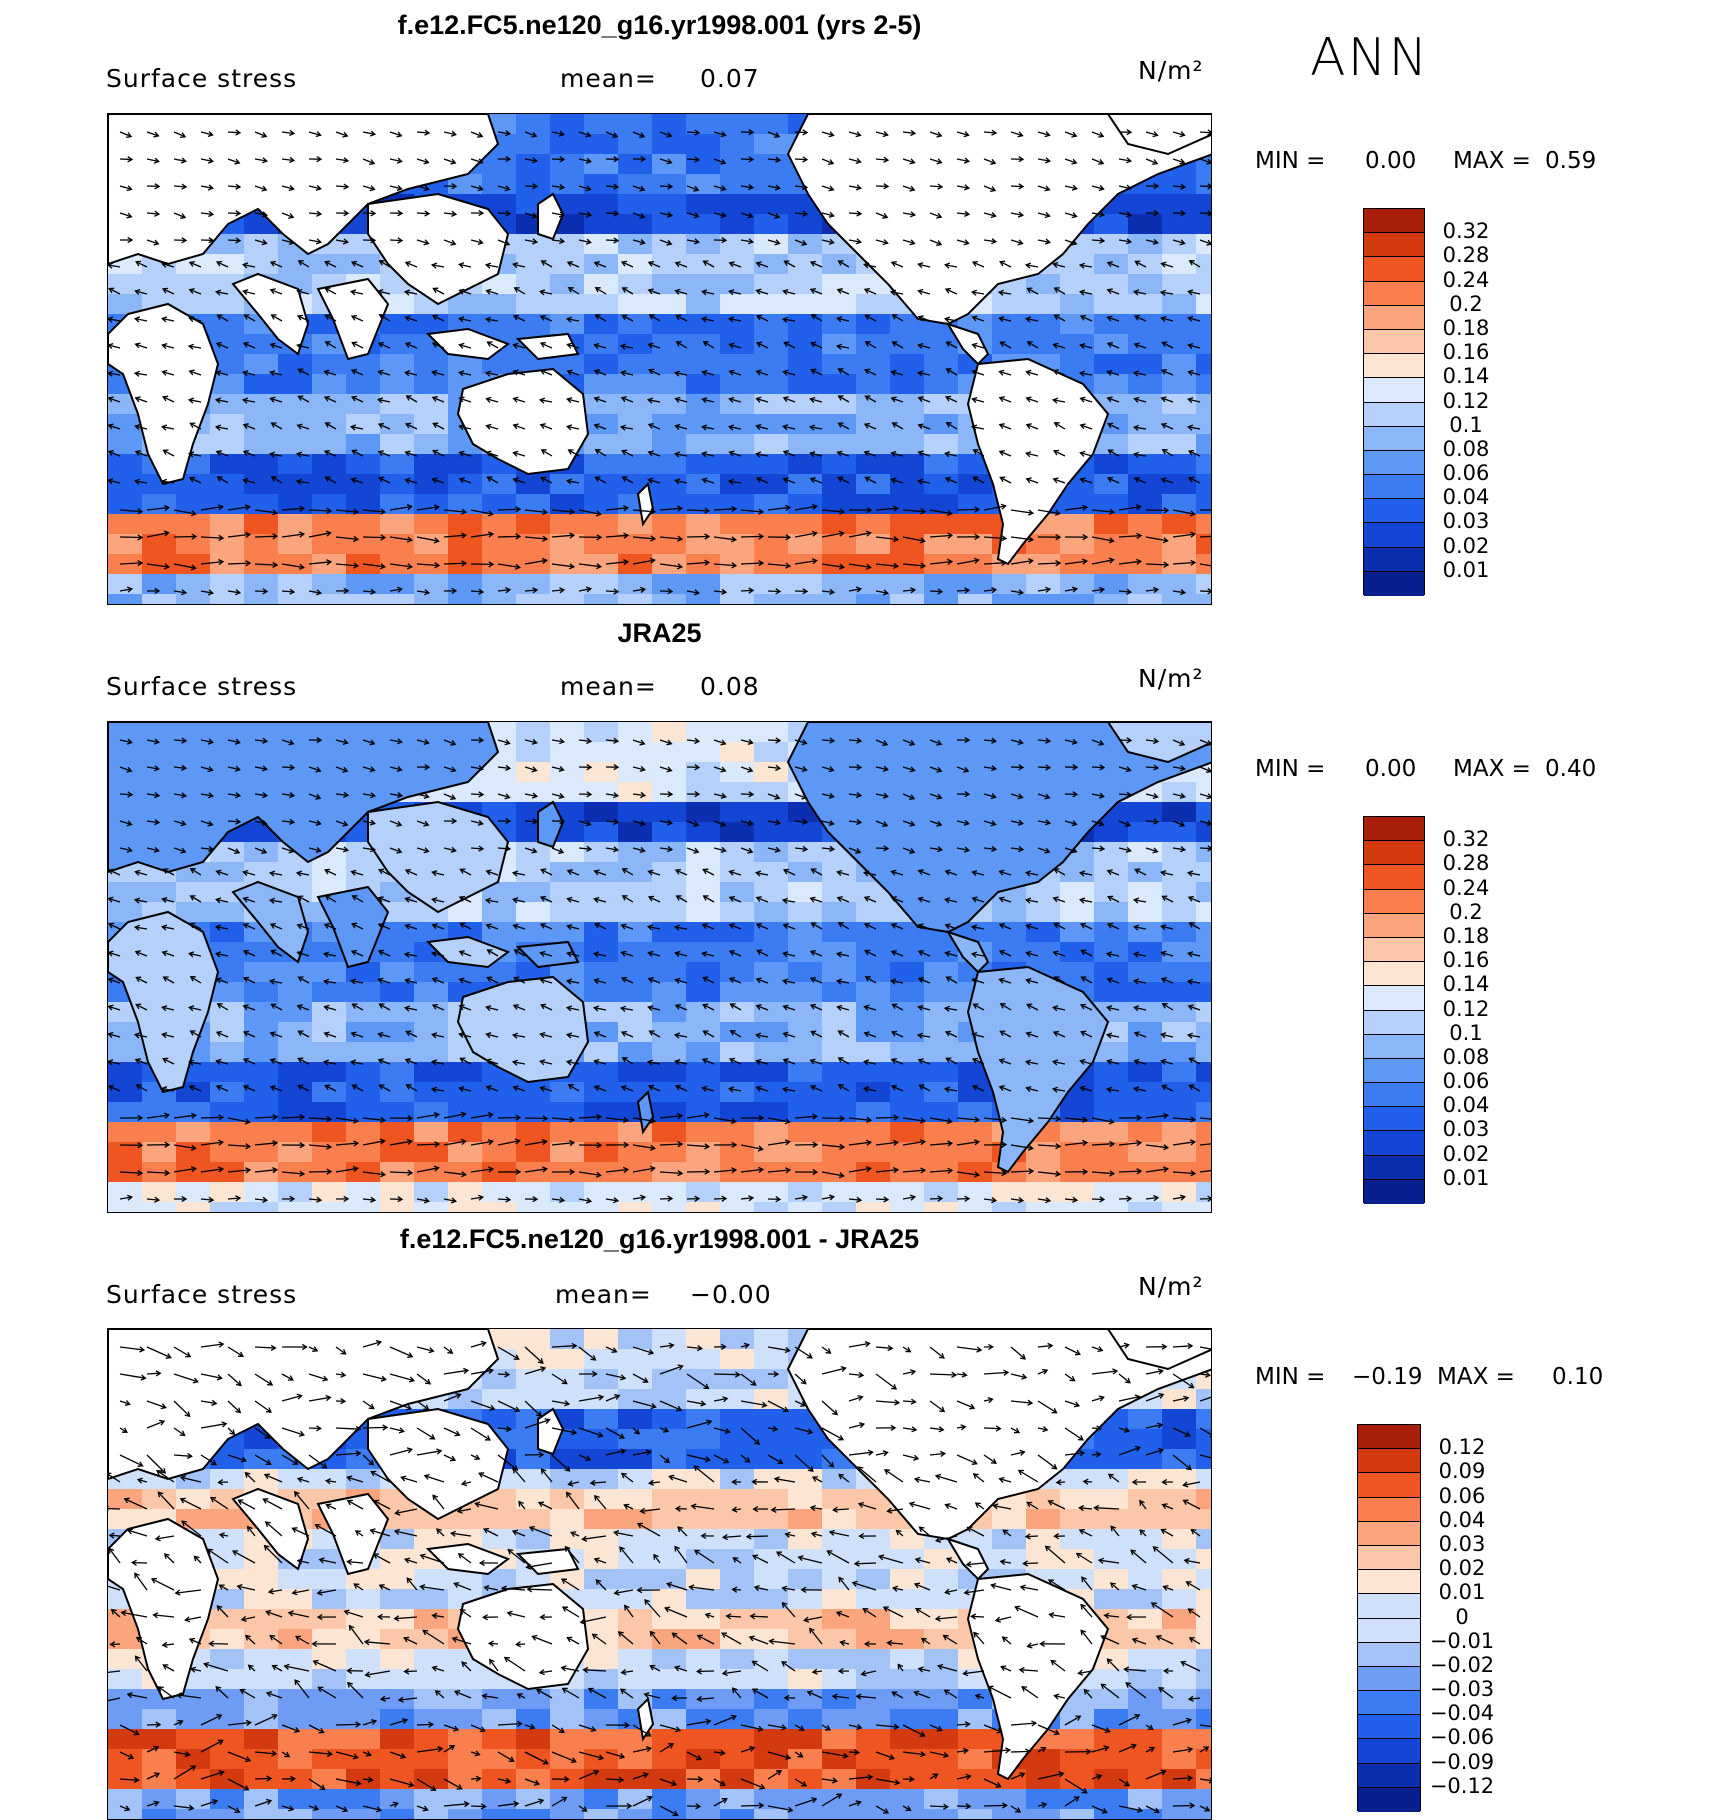  I want to click on panel-3-title: f.e12.FC5.ne120_g16.yr1998.001 - JRA25, so click(659, 1239).